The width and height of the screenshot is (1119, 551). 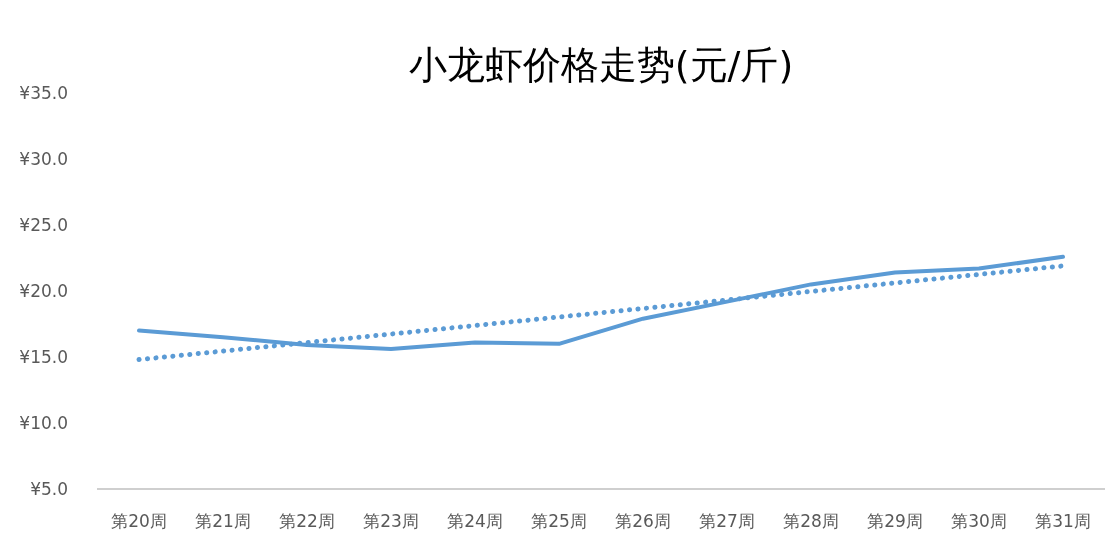 I want to click on x-tick-label: 第31周, so click(x=1063, y=521).